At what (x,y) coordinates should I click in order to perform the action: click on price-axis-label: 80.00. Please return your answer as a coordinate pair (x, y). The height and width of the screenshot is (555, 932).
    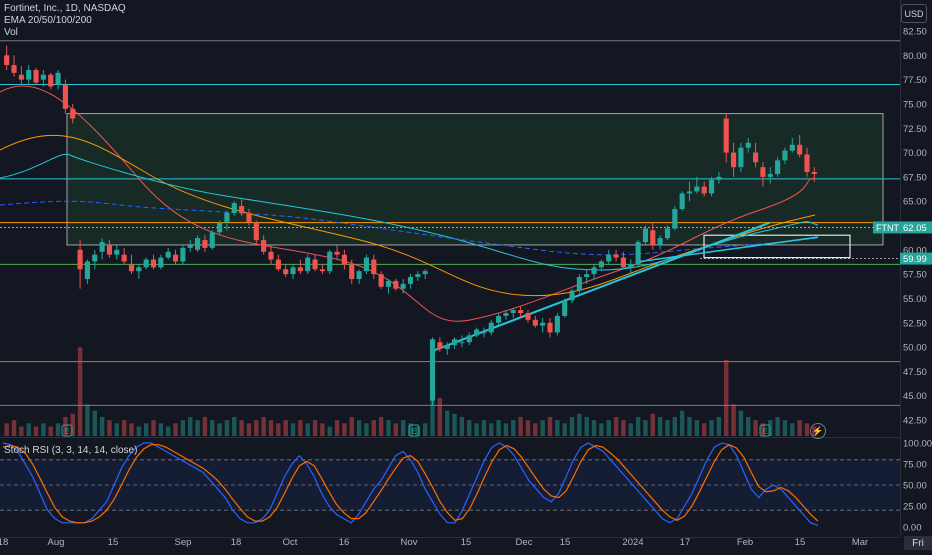
    Looking at the image, I should click on (915, 56).